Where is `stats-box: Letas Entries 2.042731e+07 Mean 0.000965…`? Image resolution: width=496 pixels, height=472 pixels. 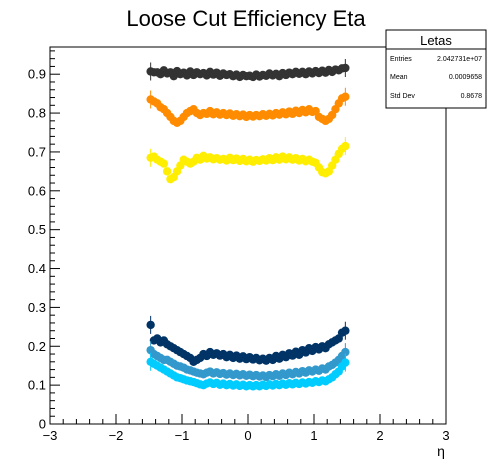
stats-box: Letas Entries 2.042731e+07 Mean 0.000965… is located at coordinates (436, 69).